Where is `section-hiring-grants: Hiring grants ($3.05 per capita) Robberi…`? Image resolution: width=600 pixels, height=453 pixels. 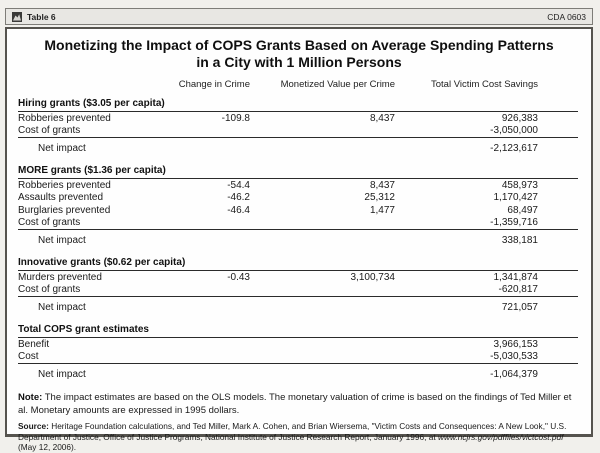
section-hiring-grants: Hiring grants ($3.05 per capita) Robberi… is located at coordinates (298, 126).